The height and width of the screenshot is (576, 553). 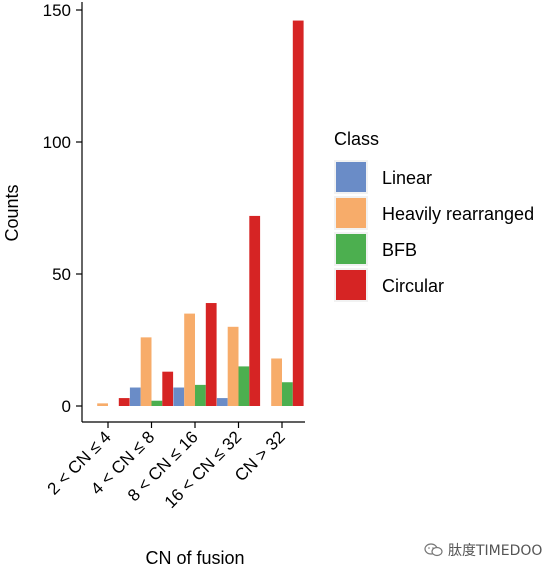 I want to click on watermark: 肽度TIMEDOO, so click(x=483, y=550).